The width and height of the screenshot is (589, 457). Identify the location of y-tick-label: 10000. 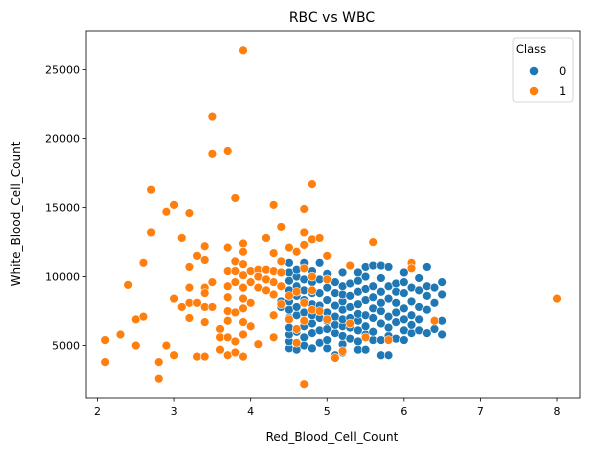
(62, 277).